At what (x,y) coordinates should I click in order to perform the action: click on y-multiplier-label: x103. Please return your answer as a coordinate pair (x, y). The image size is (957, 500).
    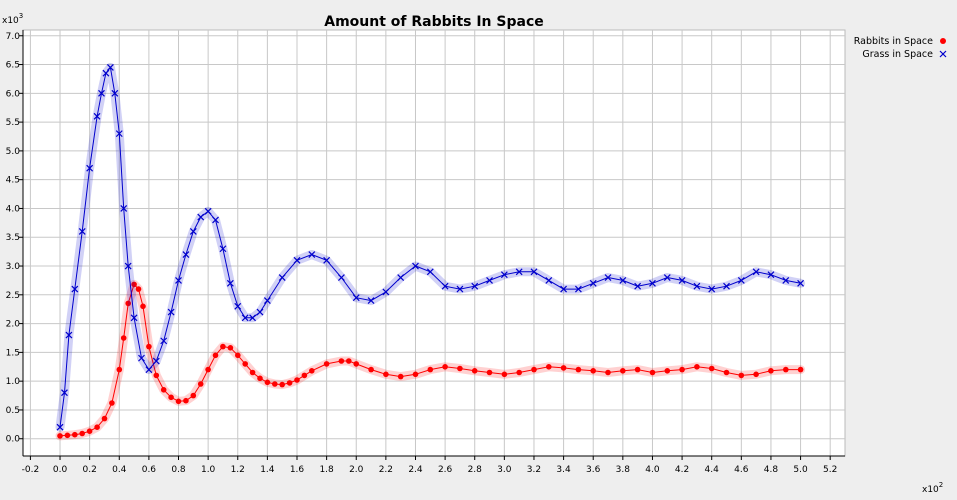
    Looking at the image, I should click on (12, 19).